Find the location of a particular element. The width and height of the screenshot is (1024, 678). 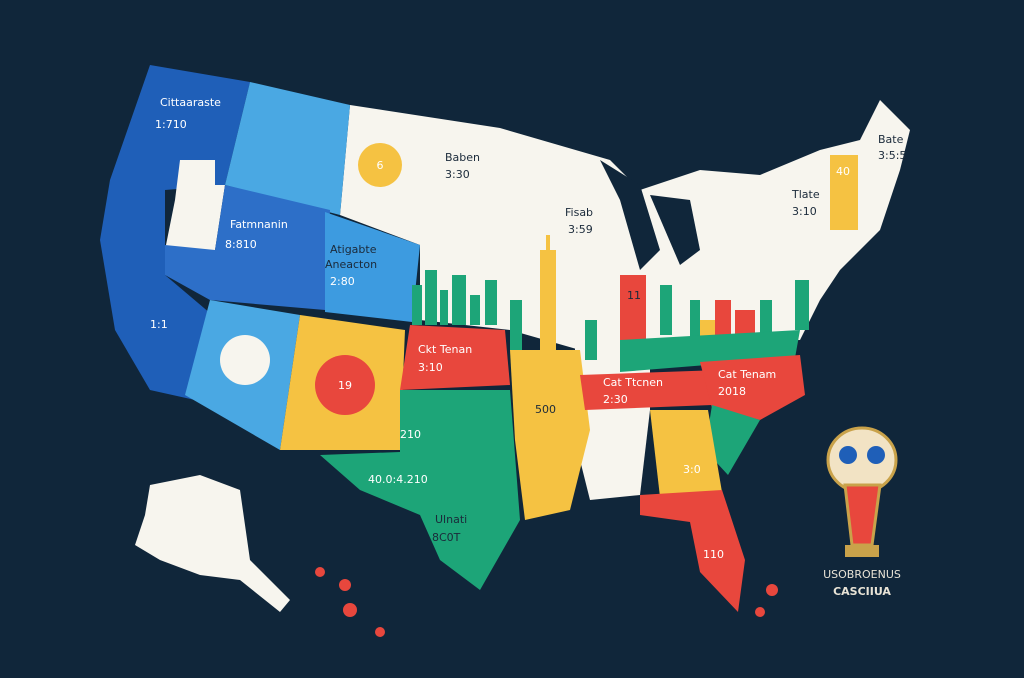

region-value: 3:5:5 is located at coordinates (892, 155).